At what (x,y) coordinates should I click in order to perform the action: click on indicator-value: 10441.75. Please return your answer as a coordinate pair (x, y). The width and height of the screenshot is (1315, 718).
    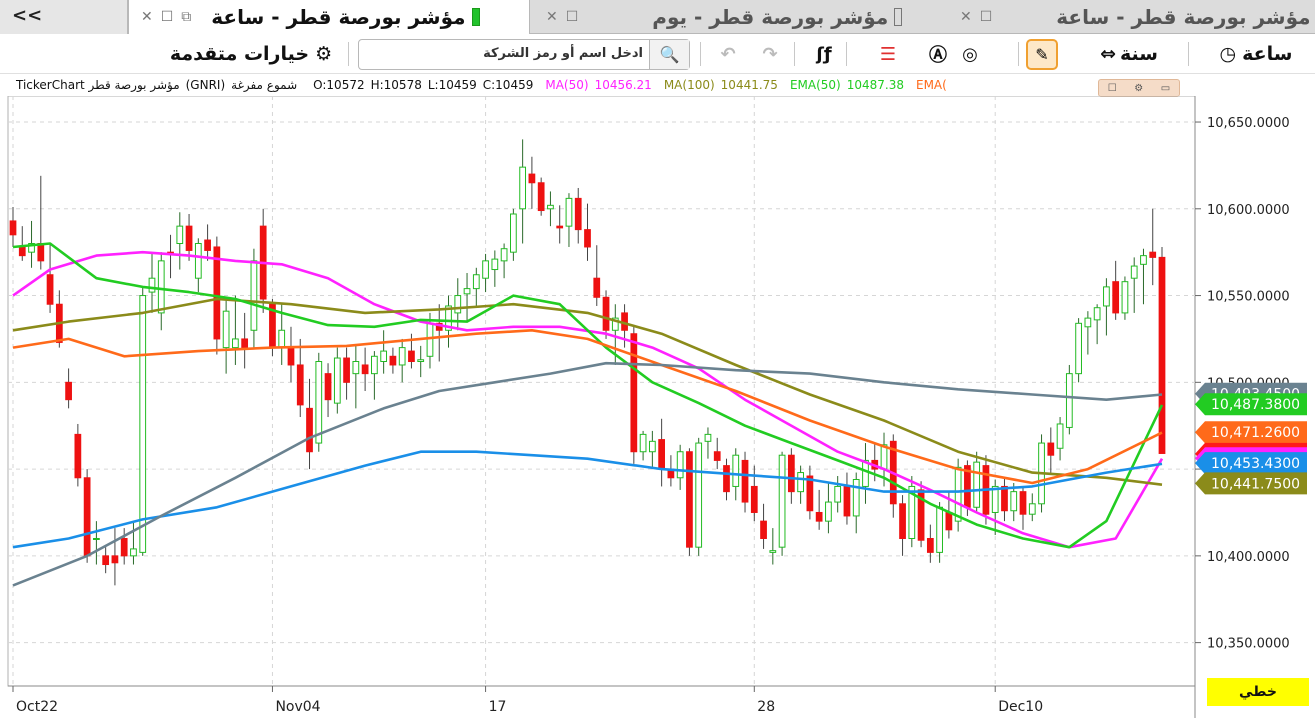
    Looking at the image, I should click on (749, 85).